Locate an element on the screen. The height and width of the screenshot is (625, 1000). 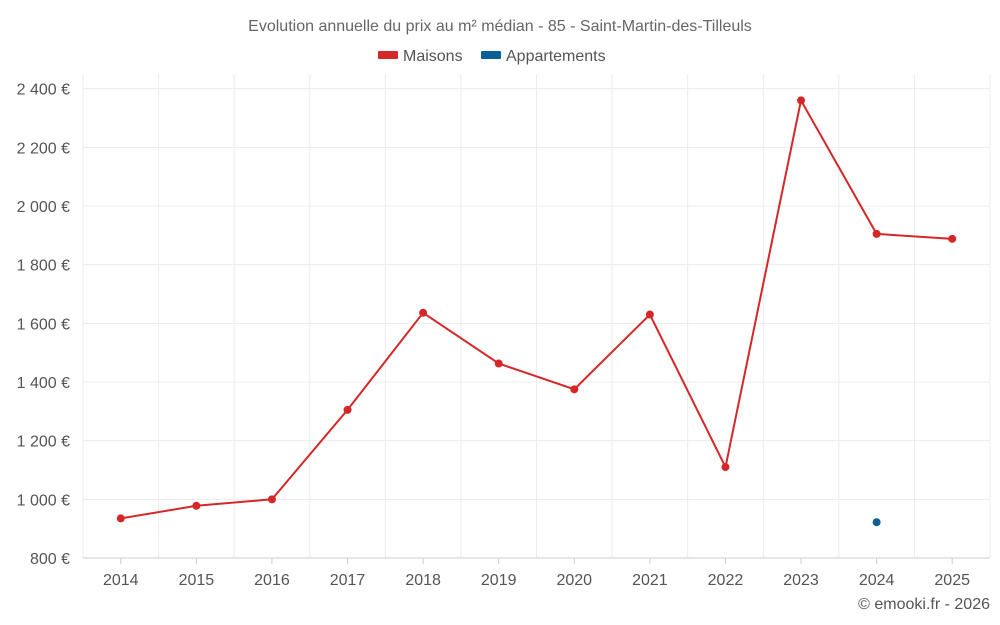
y-tick-label: 1 000 € is located at coordinates (43, 500).